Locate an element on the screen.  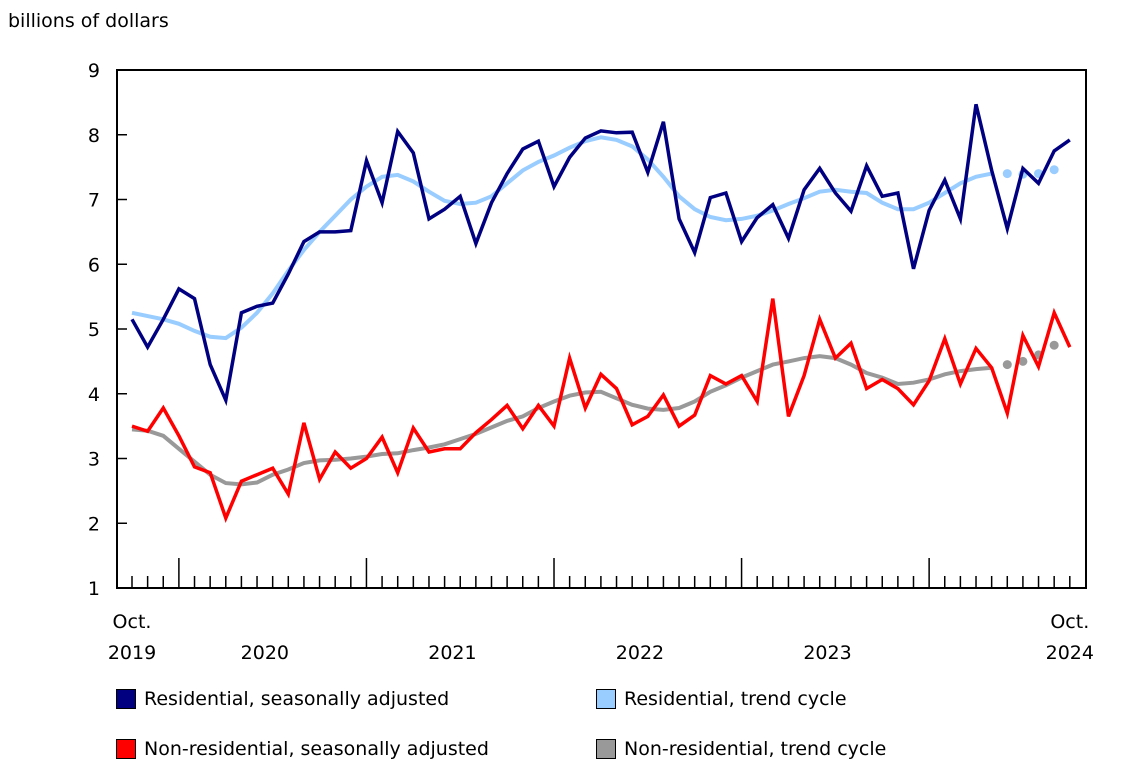
legend-nonresidential-trend: Non-residential, trend cycle is located at coordinates (741, 749).